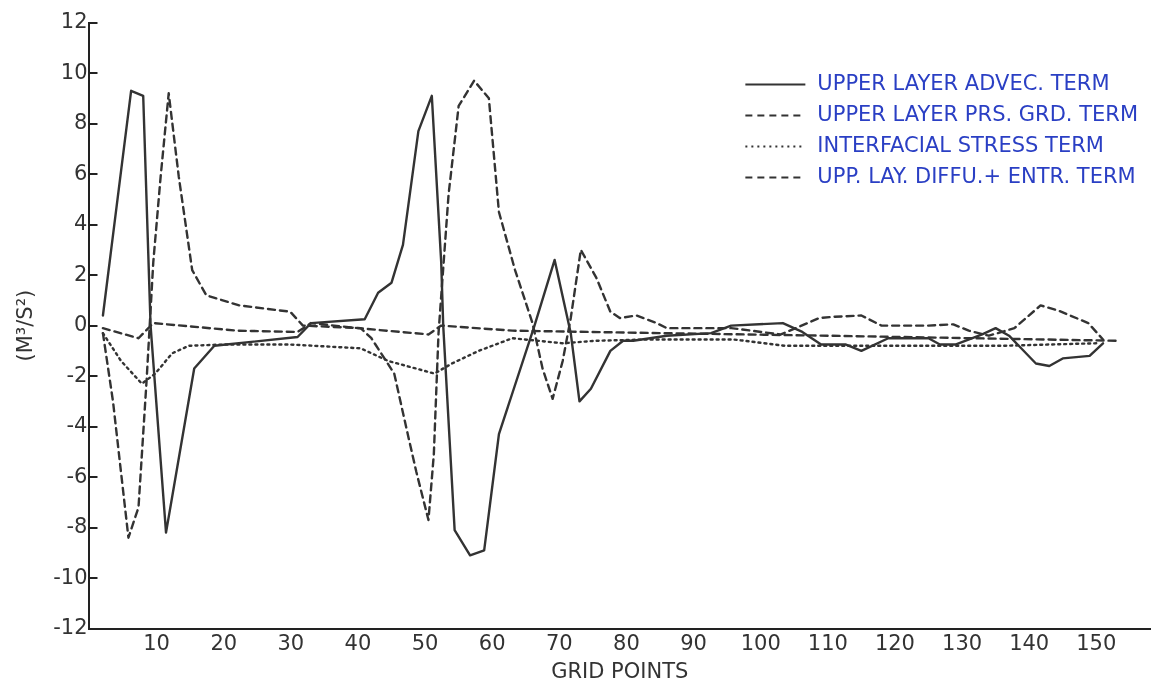  What do you see at coordinates (960, 145) in the screenshot?
I see `legend-label: INTERFACIAL STRESS TERM` at bounding box center [960, 145].